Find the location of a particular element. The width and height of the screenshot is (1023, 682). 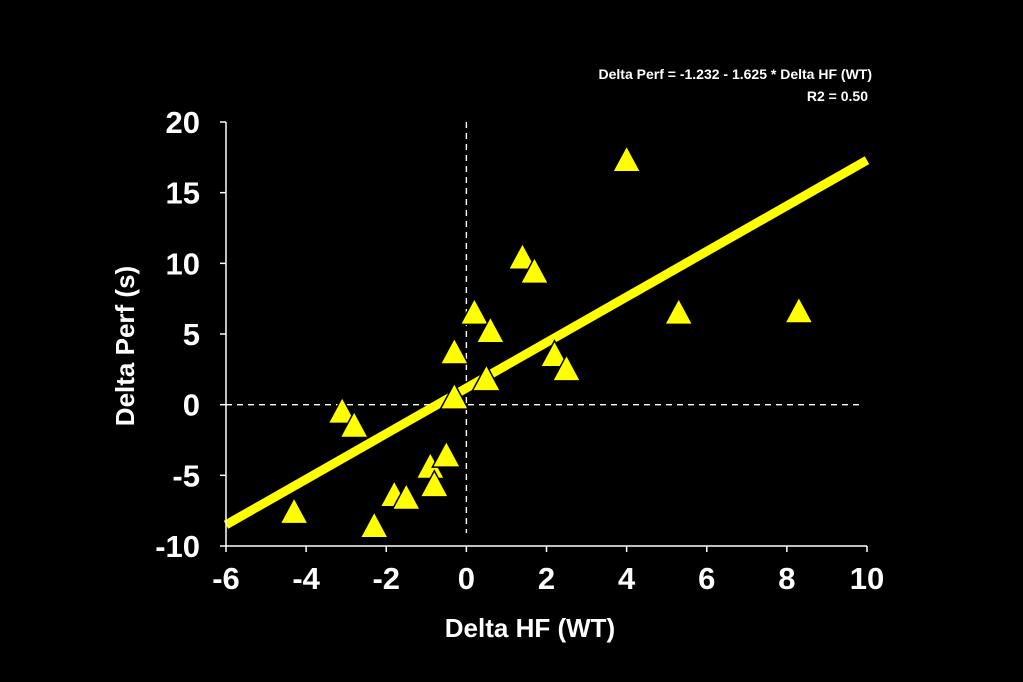

y-tick-label: 20 is located at coordinates (183, 122).